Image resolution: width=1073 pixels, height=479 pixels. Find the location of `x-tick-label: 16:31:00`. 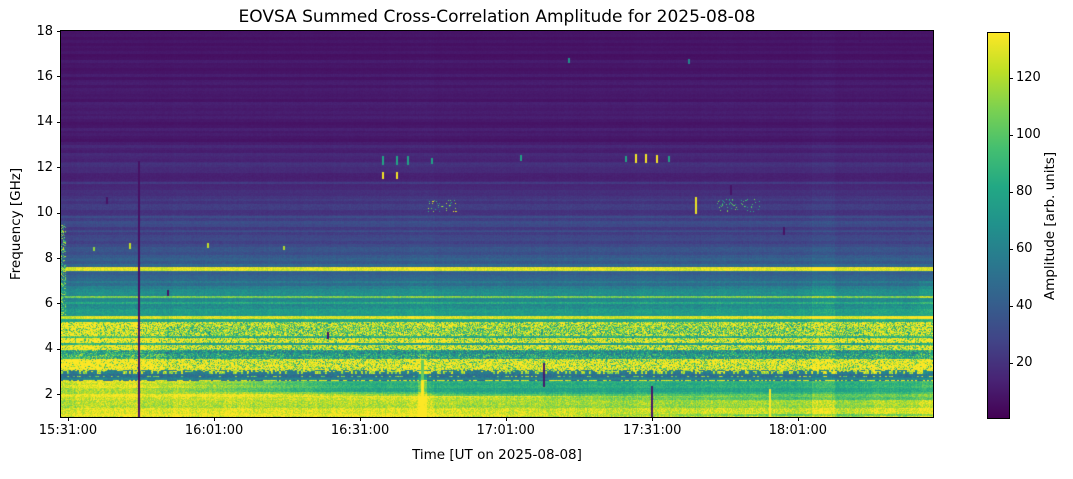

x-tick-label: 16:31:00 is located at coordinates (360, 430).